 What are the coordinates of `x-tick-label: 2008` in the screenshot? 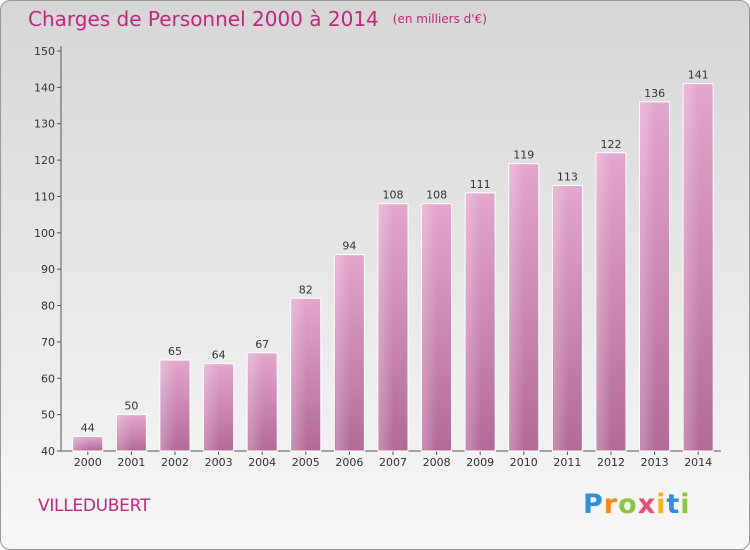 It's located at (437, 462).